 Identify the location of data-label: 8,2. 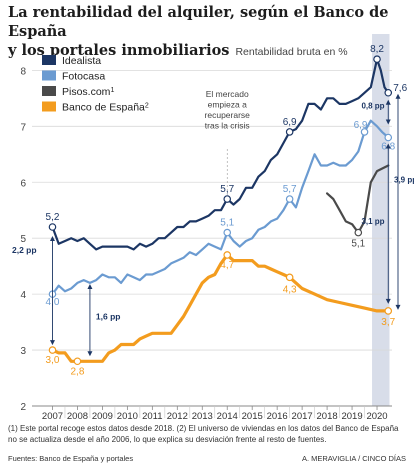
(377, 49).